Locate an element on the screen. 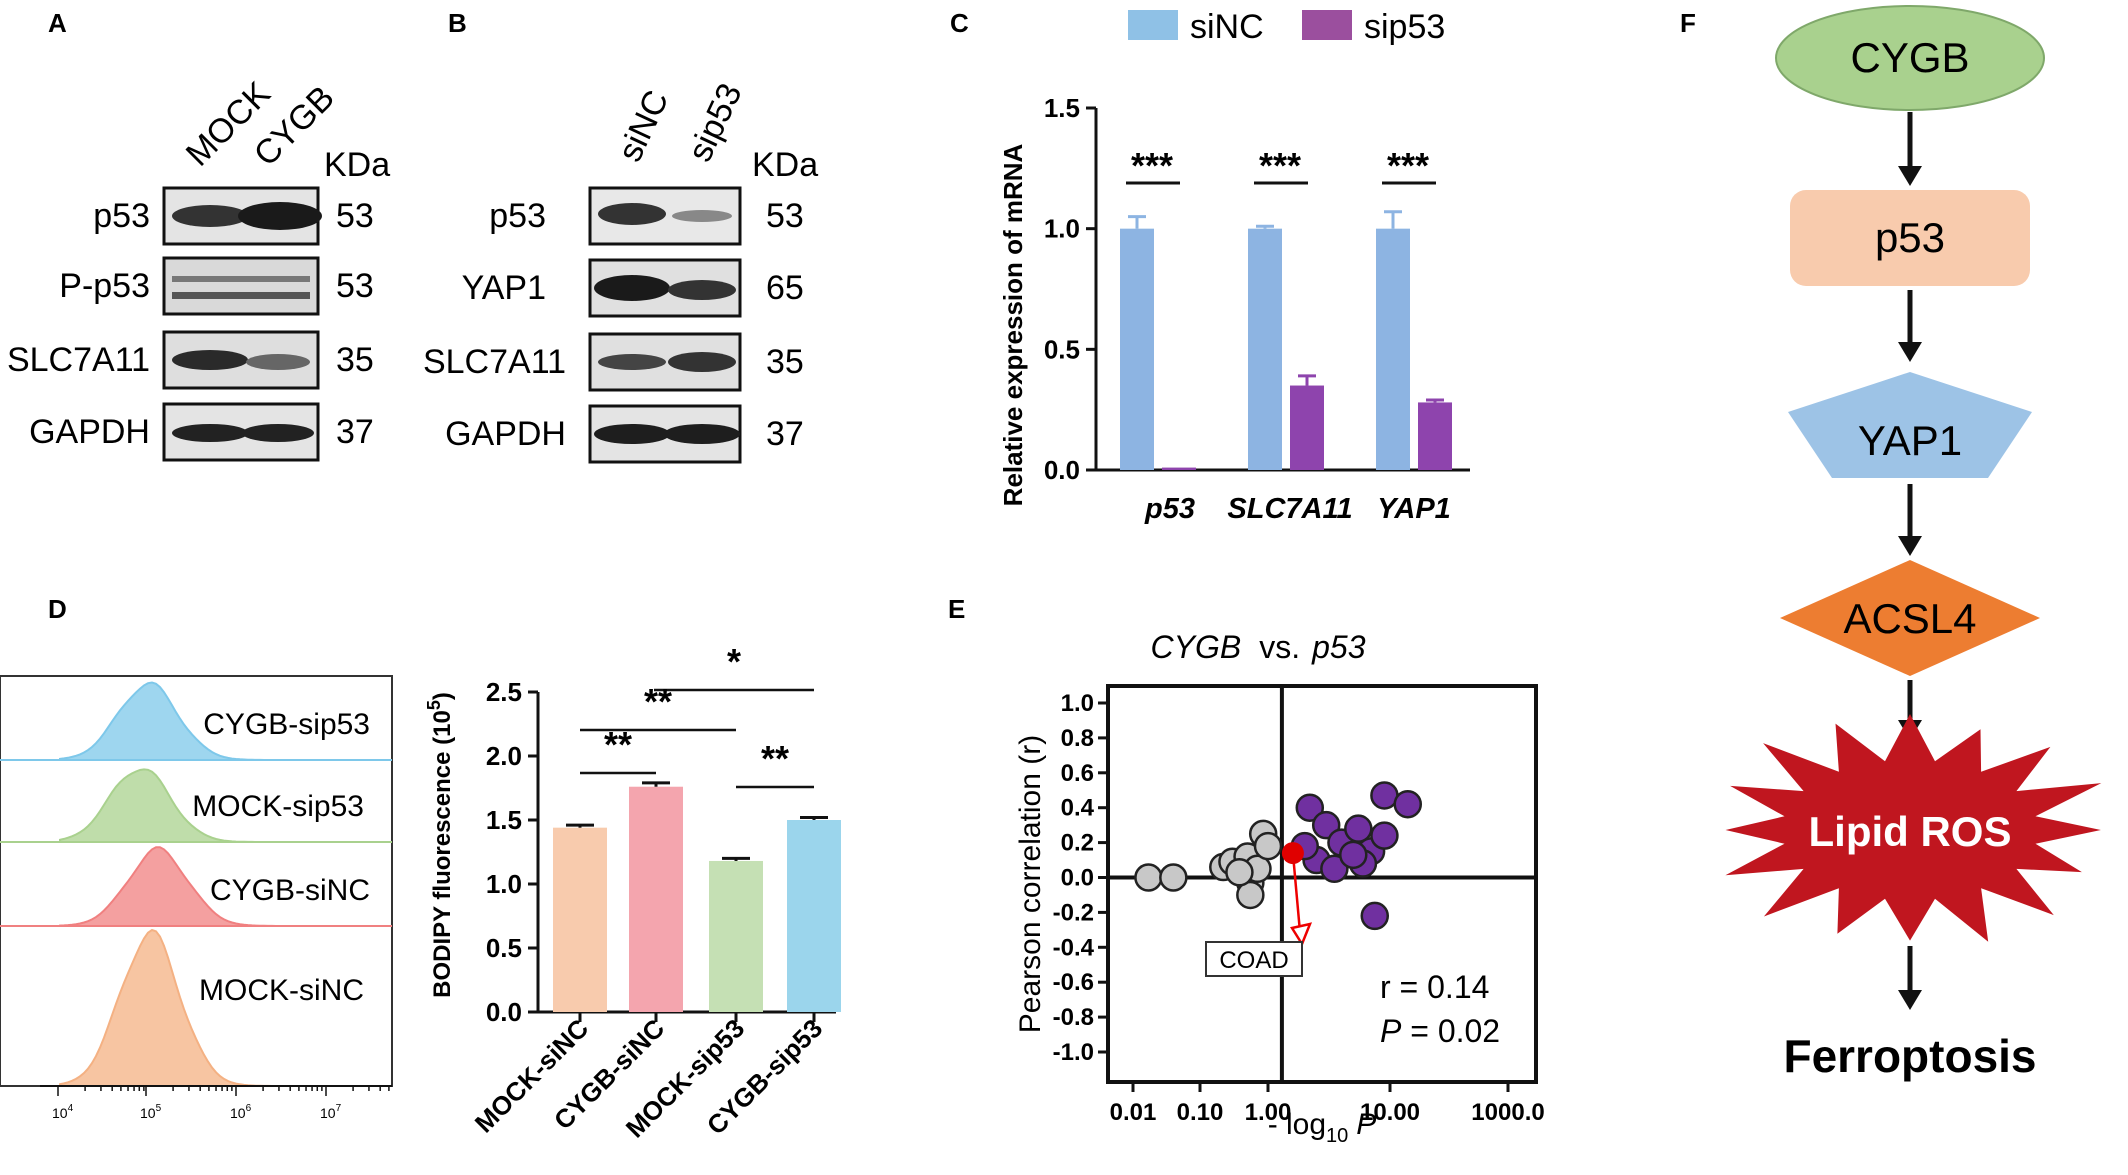  stat-r: r = 0.14 is located at coordinates (1434, 987).